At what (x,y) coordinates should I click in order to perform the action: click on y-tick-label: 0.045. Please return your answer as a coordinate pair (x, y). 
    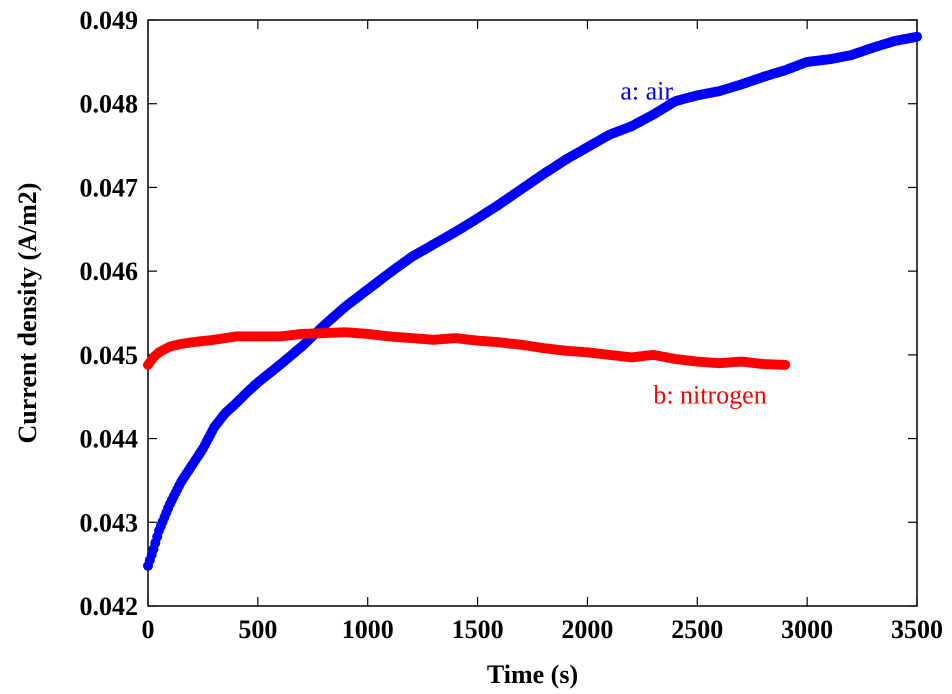
    Looking at the image, I should click on (109, 355).